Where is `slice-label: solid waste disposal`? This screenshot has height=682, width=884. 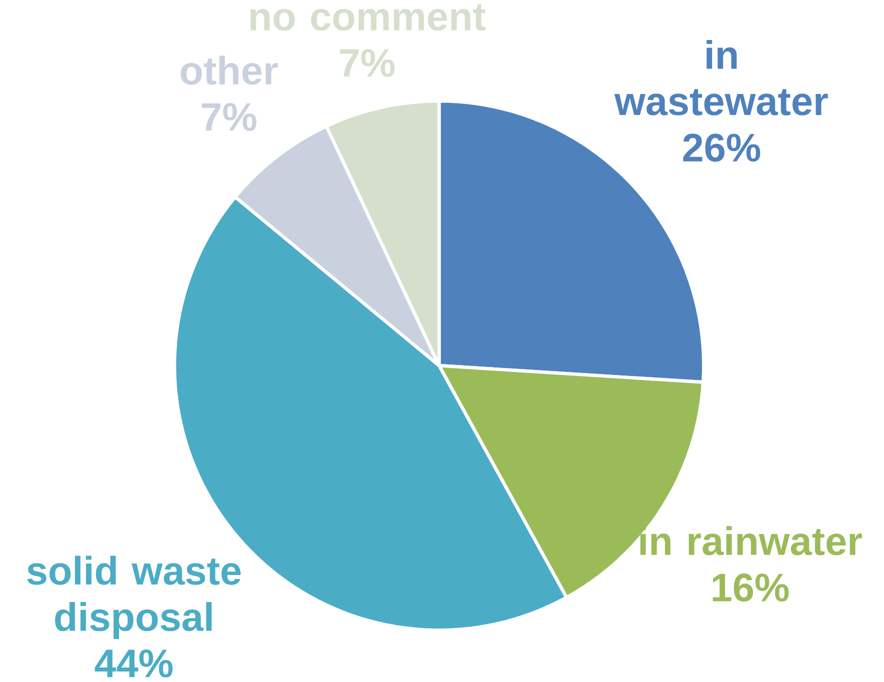
slice-label: solid waste disposal is located at coordinates (134, 598).